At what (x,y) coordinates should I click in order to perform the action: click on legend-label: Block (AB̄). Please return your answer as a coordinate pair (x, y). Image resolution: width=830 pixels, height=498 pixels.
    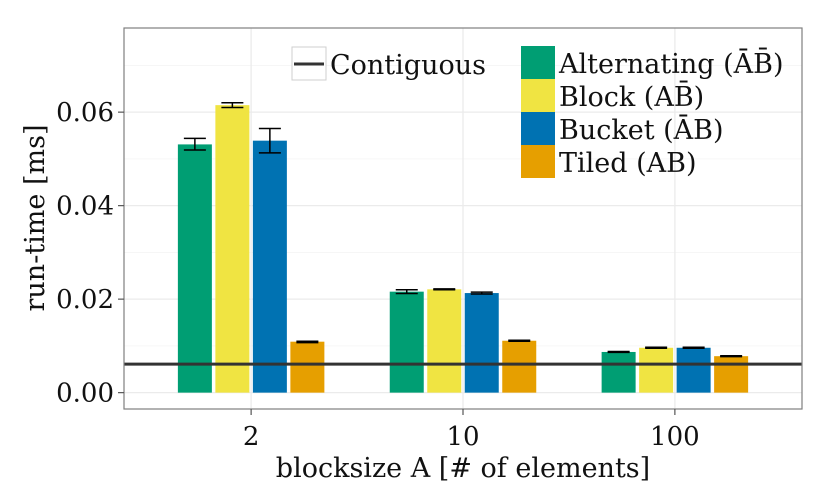
    Looking at the image, I should click on (631, 96).